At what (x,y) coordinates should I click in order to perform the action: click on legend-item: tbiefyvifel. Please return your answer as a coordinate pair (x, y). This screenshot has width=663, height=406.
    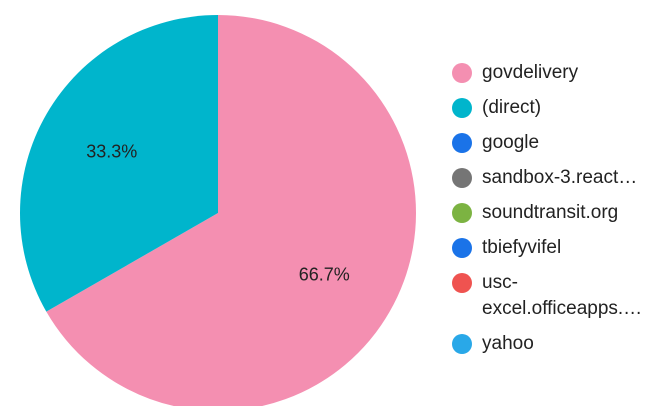
    Looking at the image, I should click on (557, 248).